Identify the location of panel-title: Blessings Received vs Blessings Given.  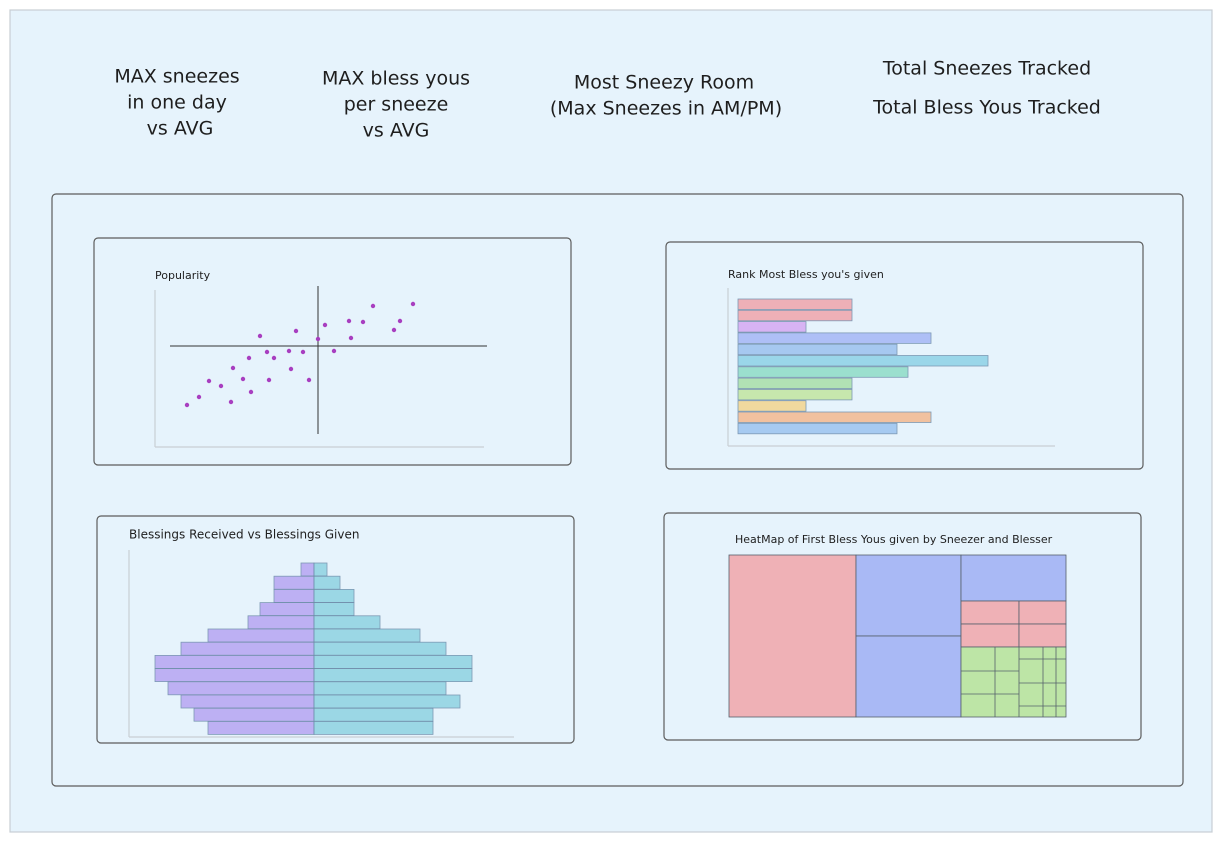
(244, 535).